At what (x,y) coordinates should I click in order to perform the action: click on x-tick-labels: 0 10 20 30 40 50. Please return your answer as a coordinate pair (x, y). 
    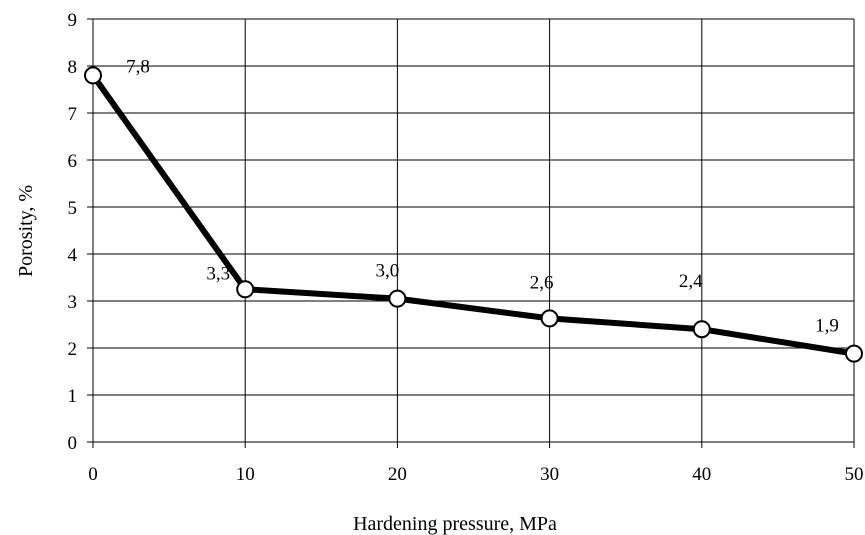
    Looking at the image, I should click on (475, 474).